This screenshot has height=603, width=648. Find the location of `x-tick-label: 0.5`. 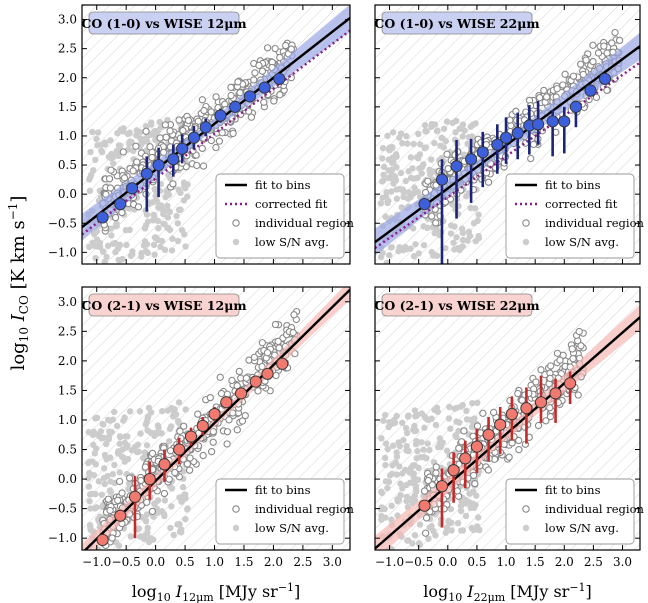

x-tick-label: 0.5 is located at coordinates (185, 562).